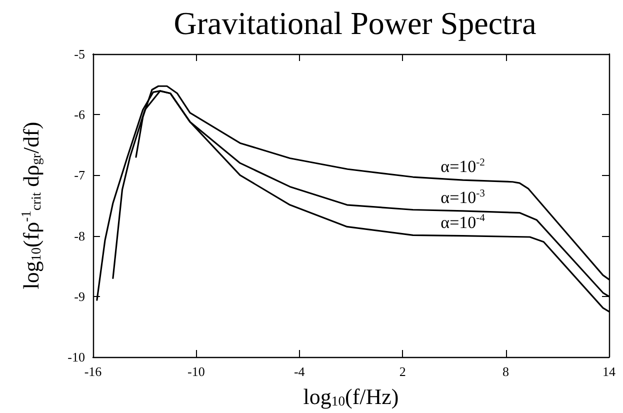  Describe the element at coordinates (93, 371) in the screenshot. I see `x-tick-label: -16` at that location.